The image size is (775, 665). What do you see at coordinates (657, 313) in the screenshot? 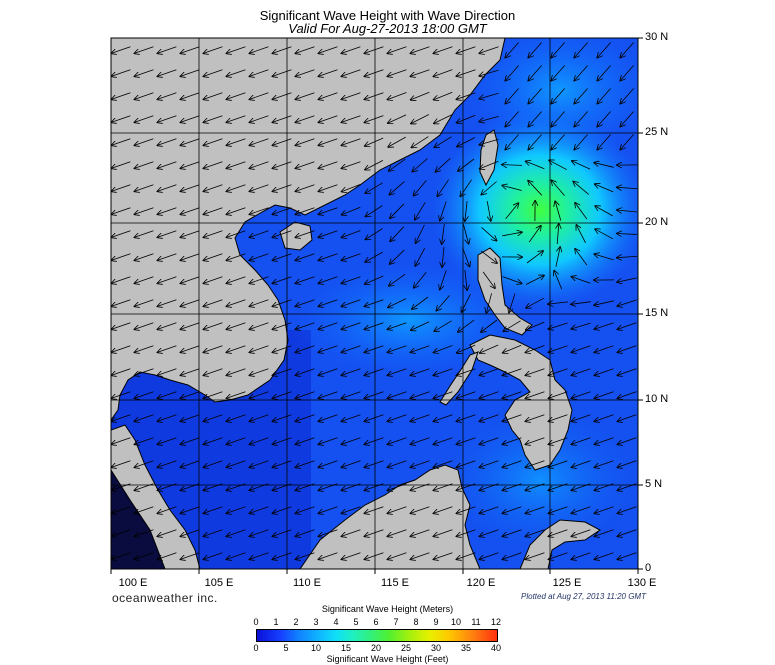
I see `lat-label-15n: 15 N` at bounding box center [657, 313].